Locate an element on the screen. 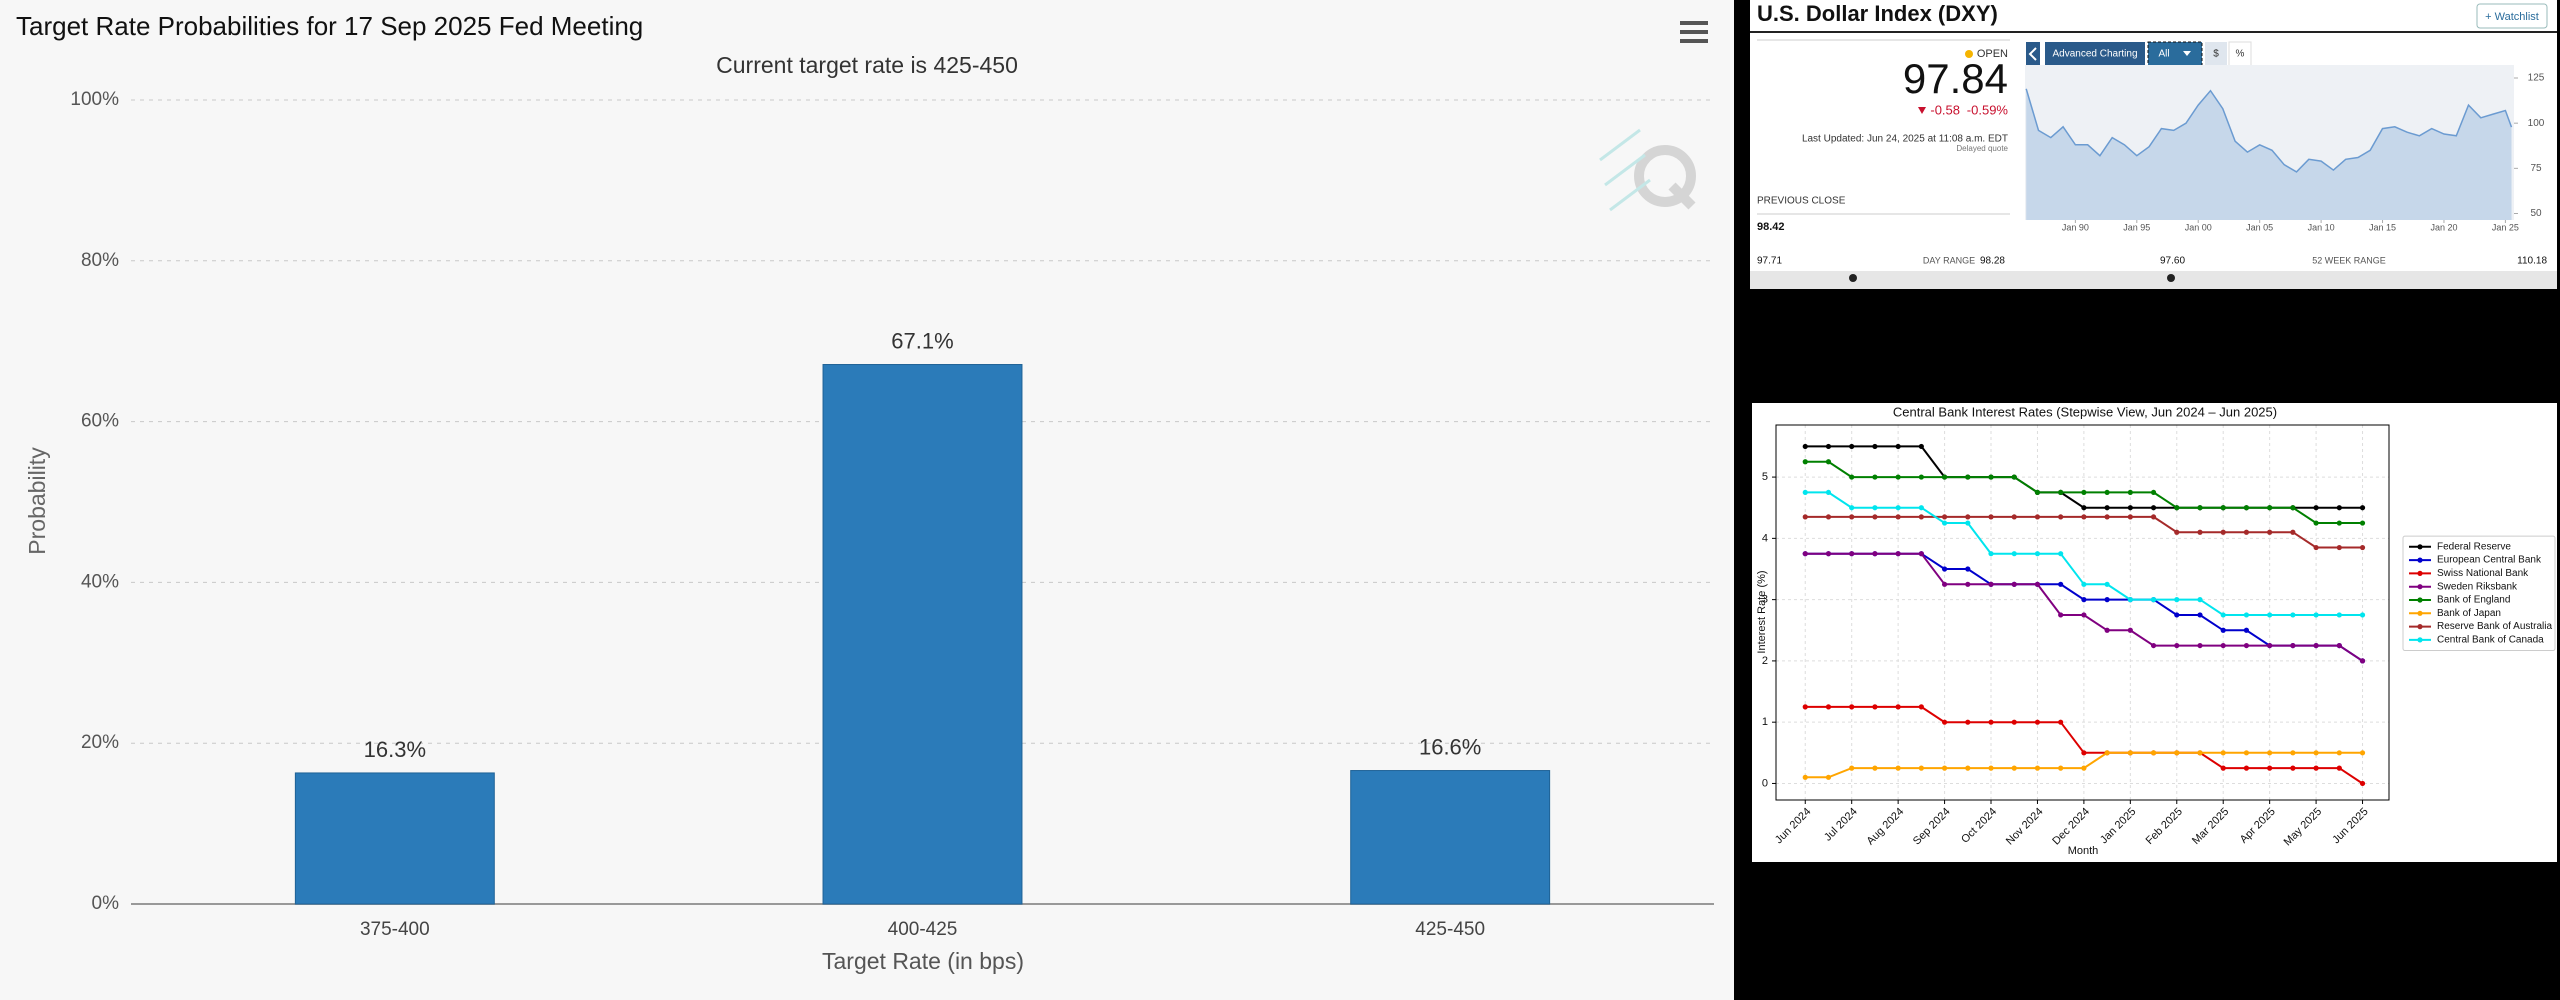 Image resolution: width=2560 pixels, height=1000 pixels. bar is located at coordinates (394, 838).